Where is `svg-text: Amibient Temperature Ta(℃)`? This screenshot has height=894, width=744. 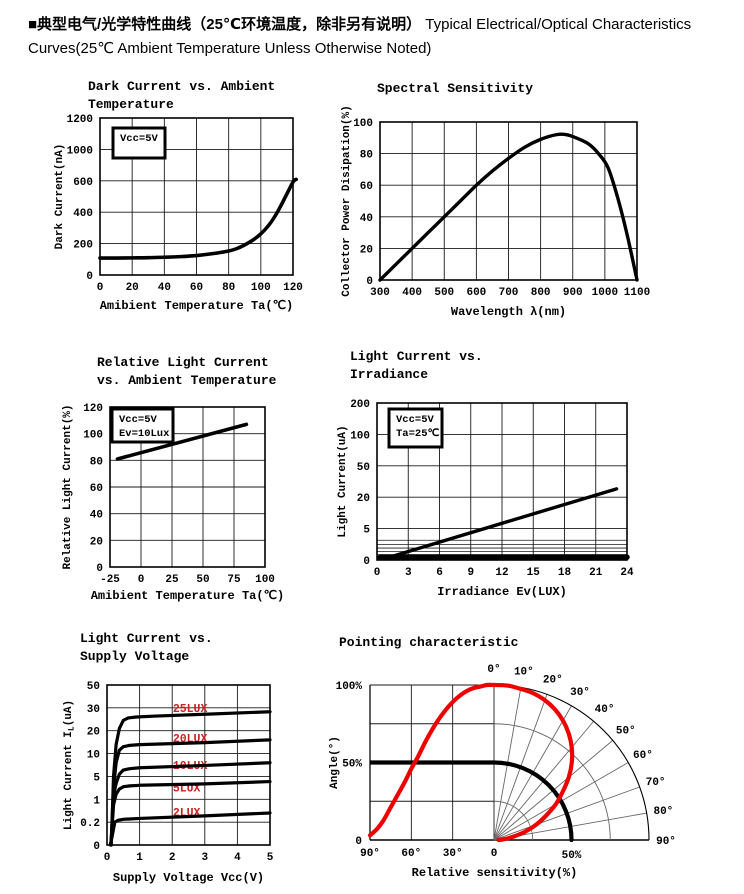
svg-text: Amibient Temperature Ta(℃) is located at coordinates (197, 306).